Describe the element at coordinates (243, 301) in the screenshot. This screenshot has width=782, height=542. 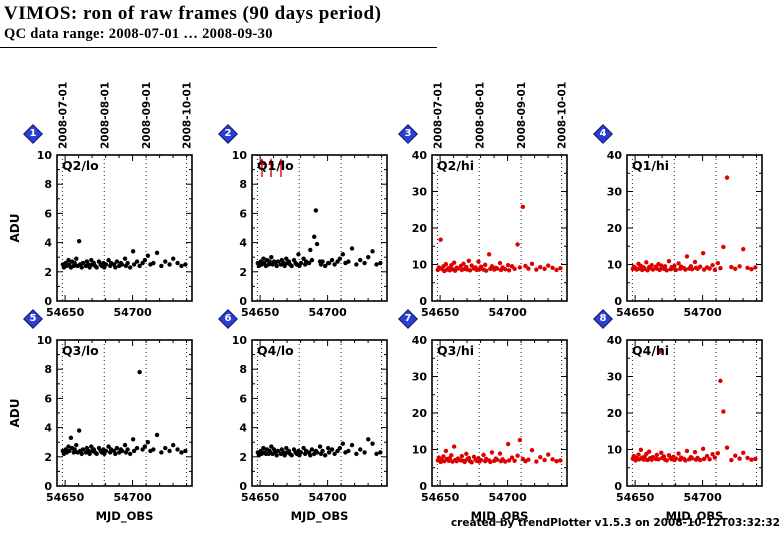
I see `y-tick-label: 0` at that location.